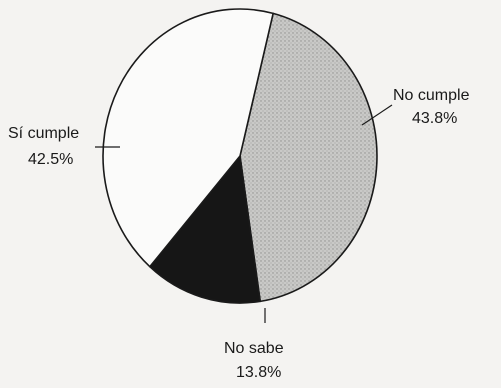  I want to click on slice-label-no-cumple: No cumple, so click(431, 95).